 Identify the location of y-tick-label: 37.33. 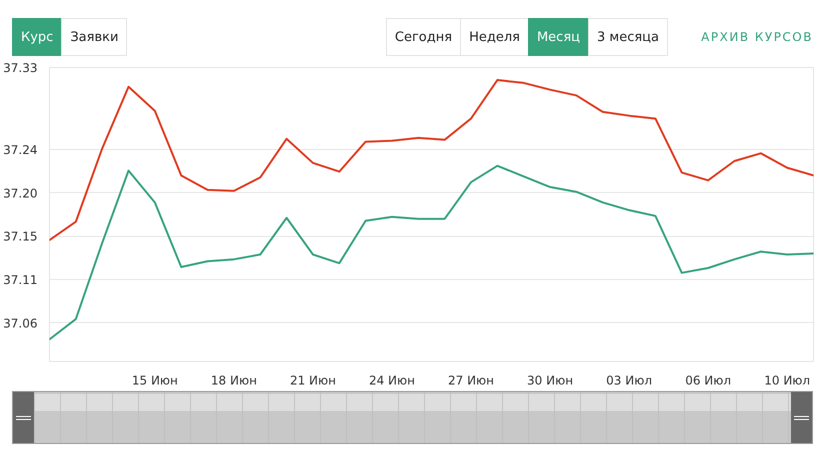
(20, 68).